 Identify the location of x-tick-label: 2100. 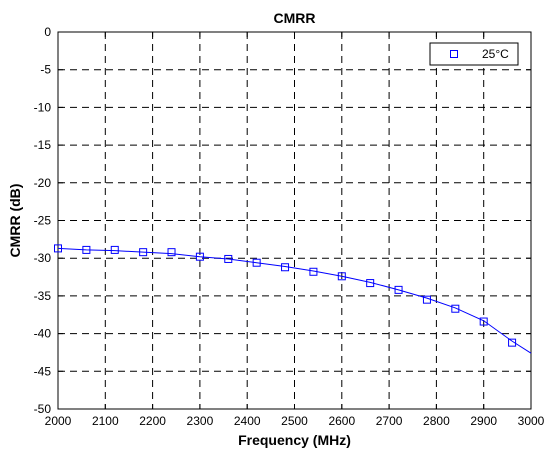
(105, 421).